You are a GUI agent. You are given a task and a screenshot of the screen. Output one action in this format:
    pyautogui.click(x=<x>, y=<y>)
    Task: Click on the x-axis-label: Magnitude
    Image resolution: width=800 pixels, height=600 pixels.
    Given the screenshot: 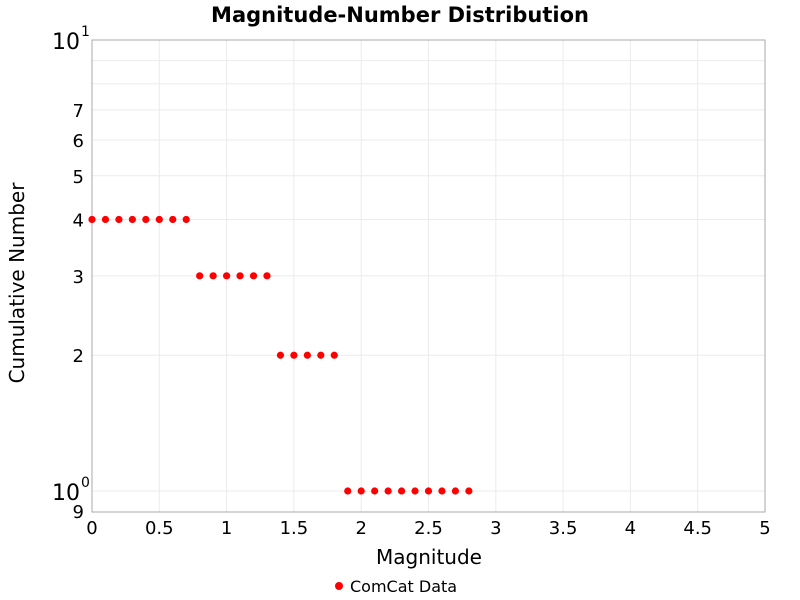 What is the action you would take?
    pyautogui.click(x=429, y=557)
    